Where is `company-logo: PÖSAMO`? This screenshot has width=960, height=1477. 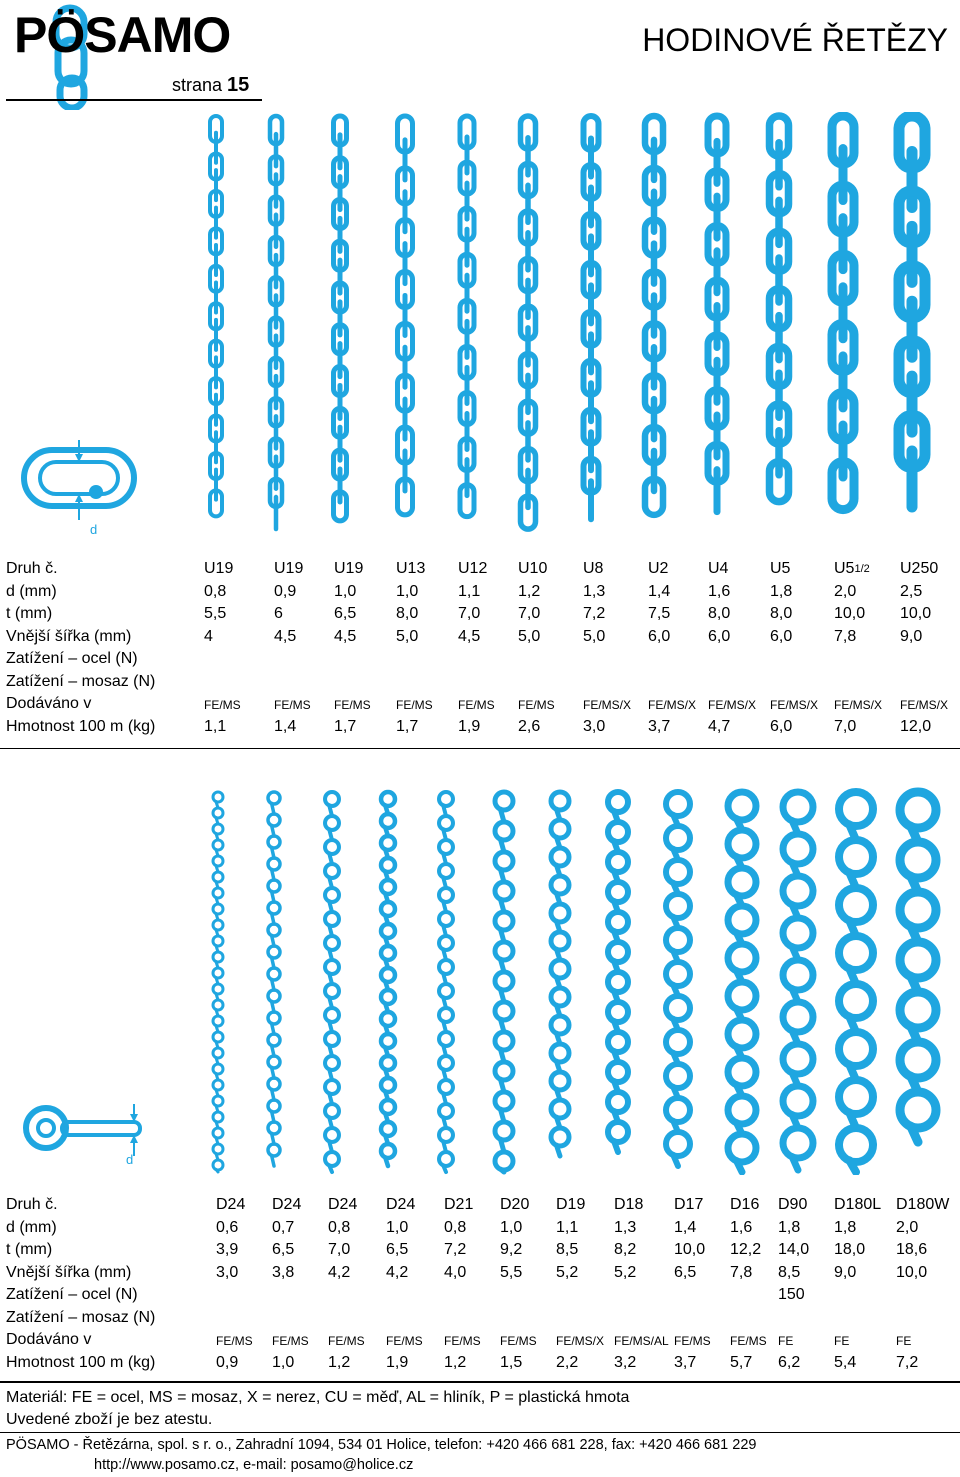 company-logo: PÖSAMO is located at coordinates (138, 56).